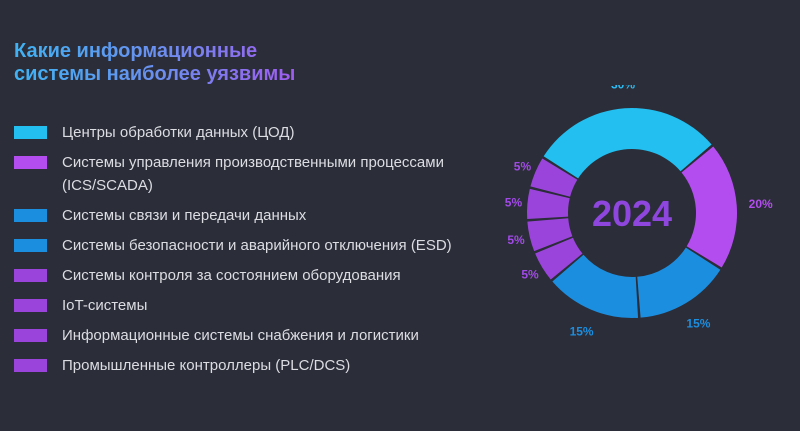 Image resolution: width=800 pixels, height=431 pixels. Describe the element at coordinates (178, 132) in the screenshot. I see `legend-label: Центры обработки данных (ЦОД)` at that location.